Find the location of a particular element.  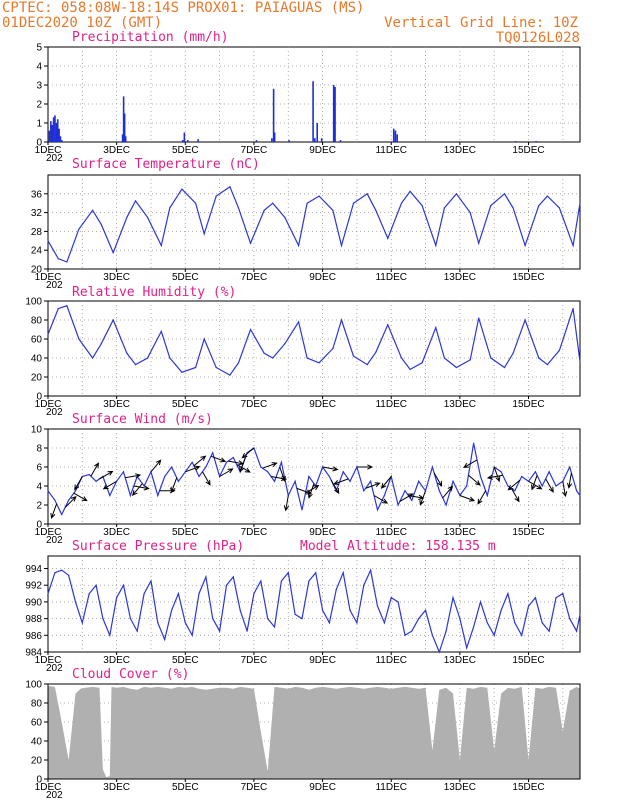

y-tick-label: 992 is located at coordinates (33, 586).